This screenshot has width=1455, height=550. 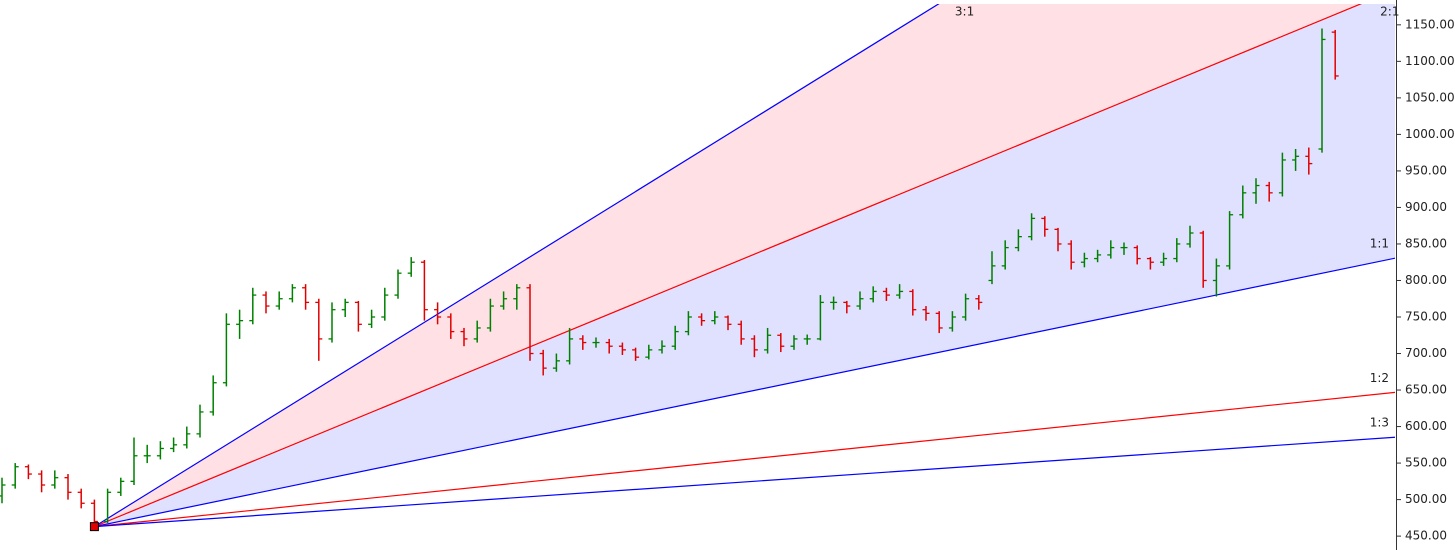 I want to click on y-tick-label: 500.00, so click(x=1426, y=499).